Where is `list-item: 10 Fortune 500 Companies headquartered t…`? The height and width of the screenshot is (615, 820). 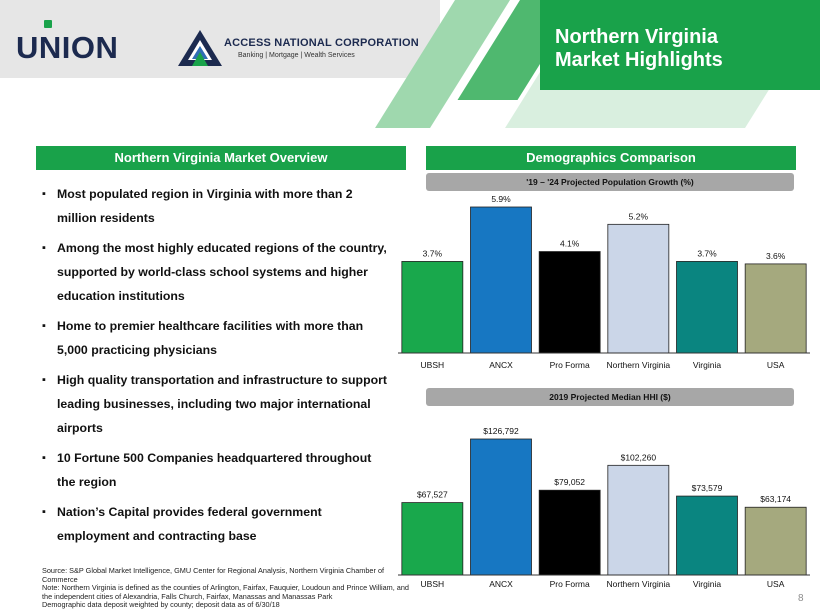
list-item: 10 Fortune 500 Companies headquartered t… is located at coordinates (217, 470).